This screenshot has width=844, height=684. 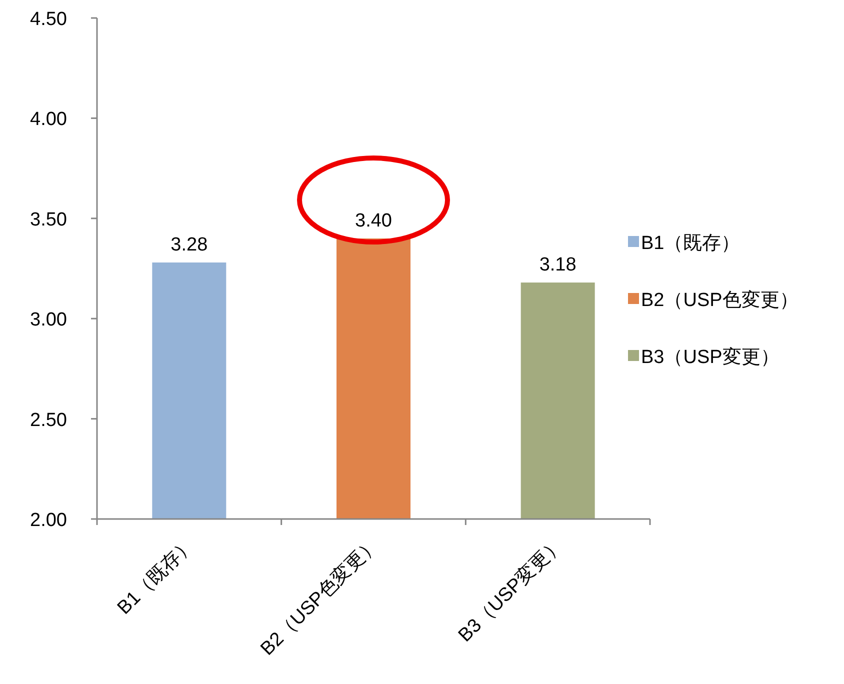 I want to click on y-tick-label: 3.00, so click(x=48, y=320).